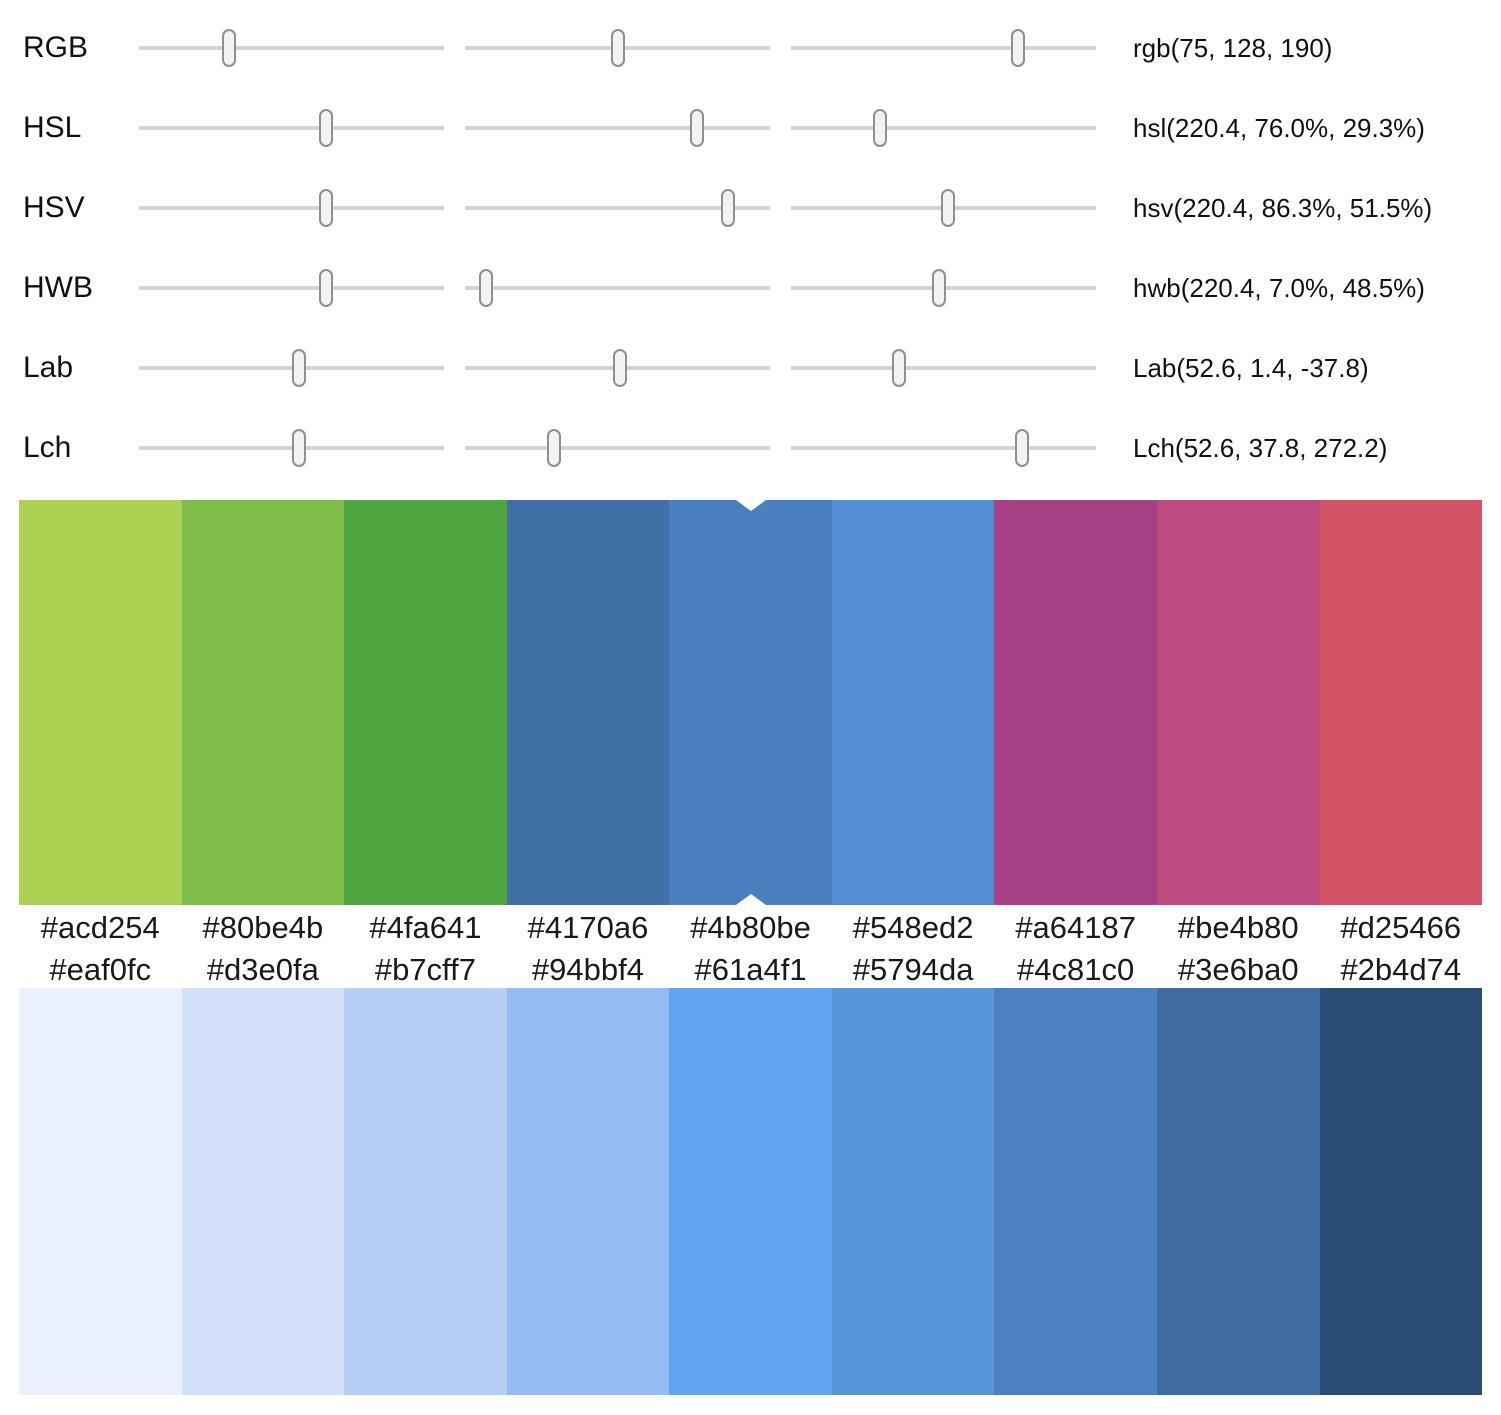 This screenshot has height=1415, width=1501. What do you see at coordinates (100, 969) in the screenshot?
I see `swatch-hex-label: #eaf0fc` at bounding box center [100, 969].